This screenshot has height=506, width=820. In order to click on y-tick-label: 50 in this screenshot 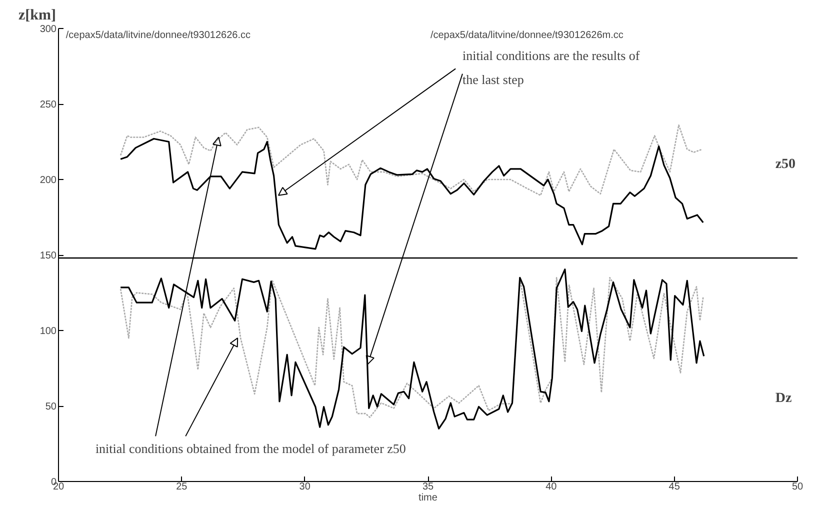, I will do `click(51, 407)`.